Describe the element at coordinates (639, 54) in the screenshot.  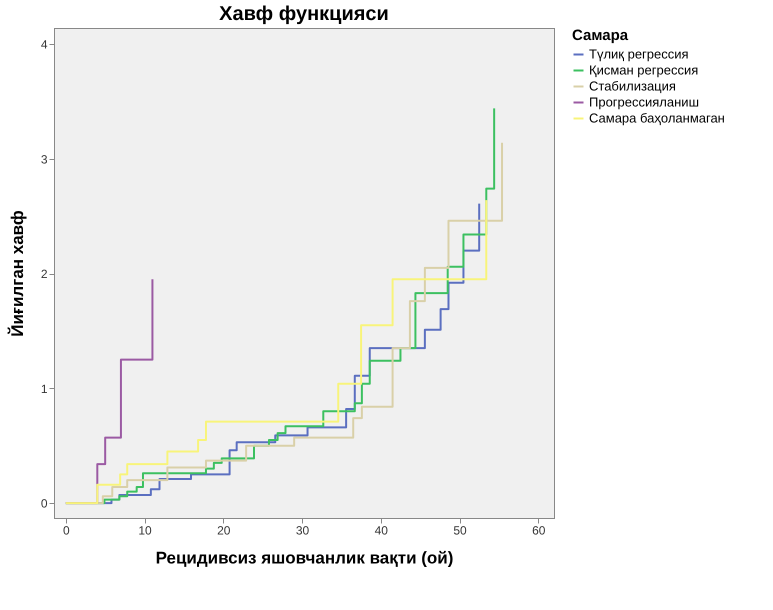
I see `legend-label: Түлиқ регрессия` at that location.